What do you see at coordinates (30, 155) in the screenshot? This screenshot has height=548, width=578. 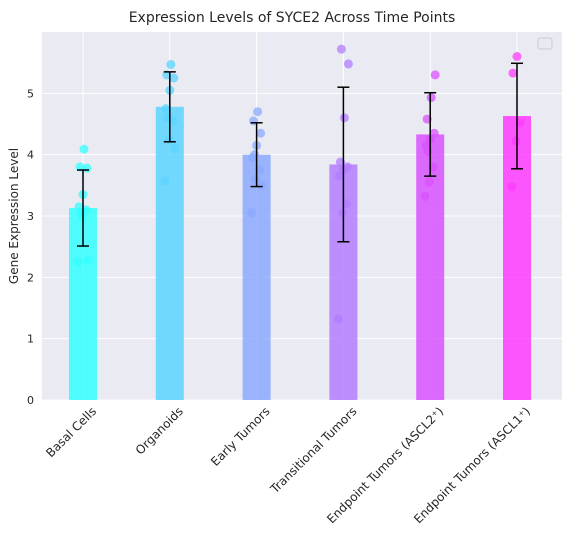 I see `y-tick-label: 4` at bounding box center [30, 155].